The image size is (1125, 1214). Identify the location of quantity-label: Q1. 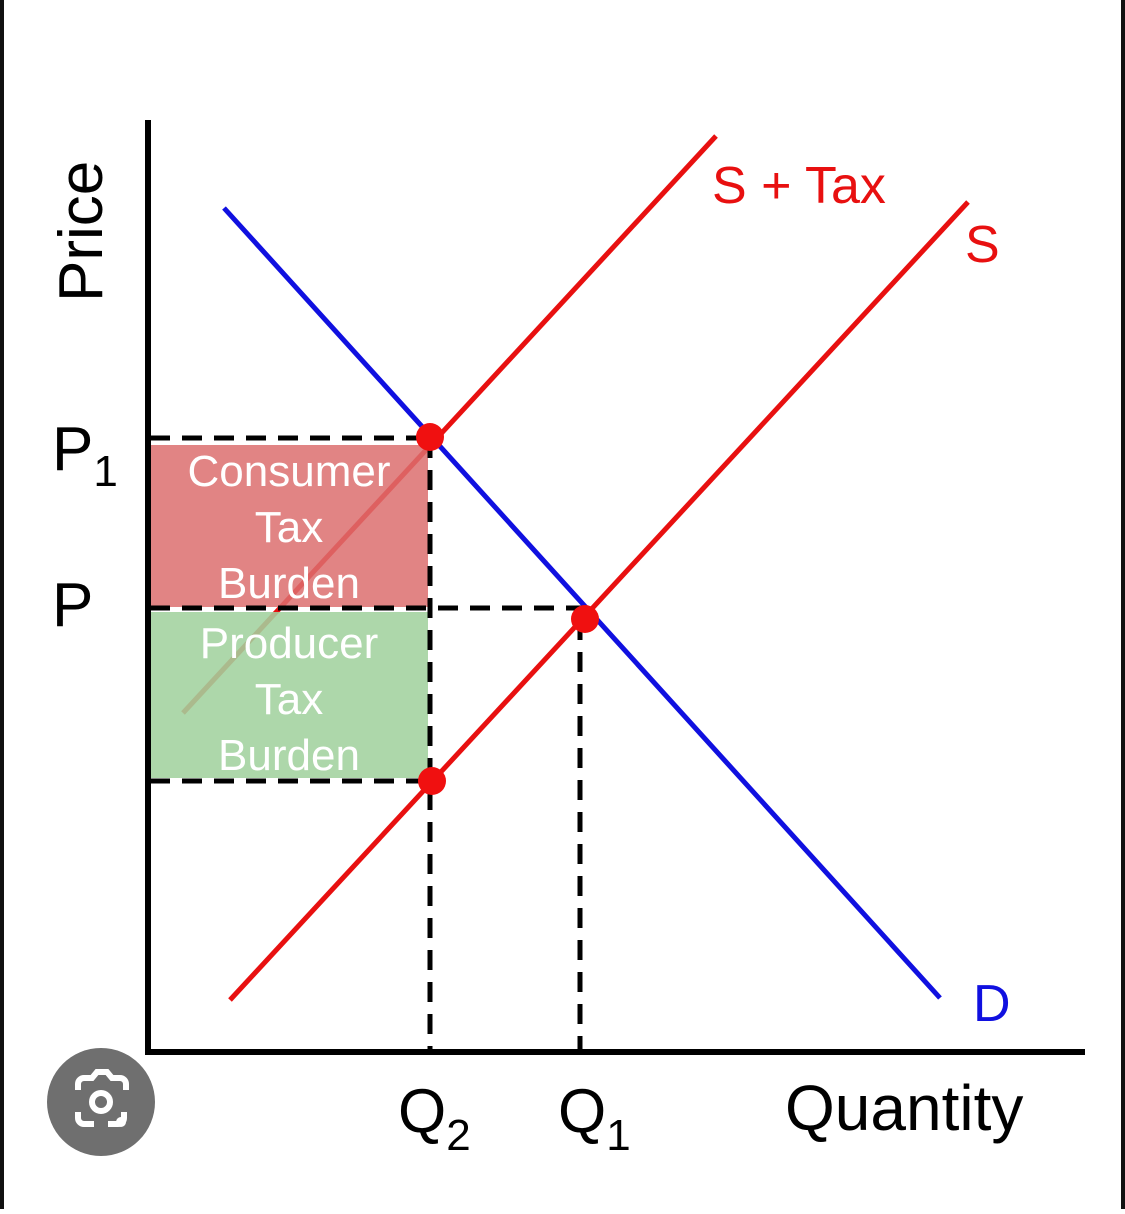
(594, 1118).